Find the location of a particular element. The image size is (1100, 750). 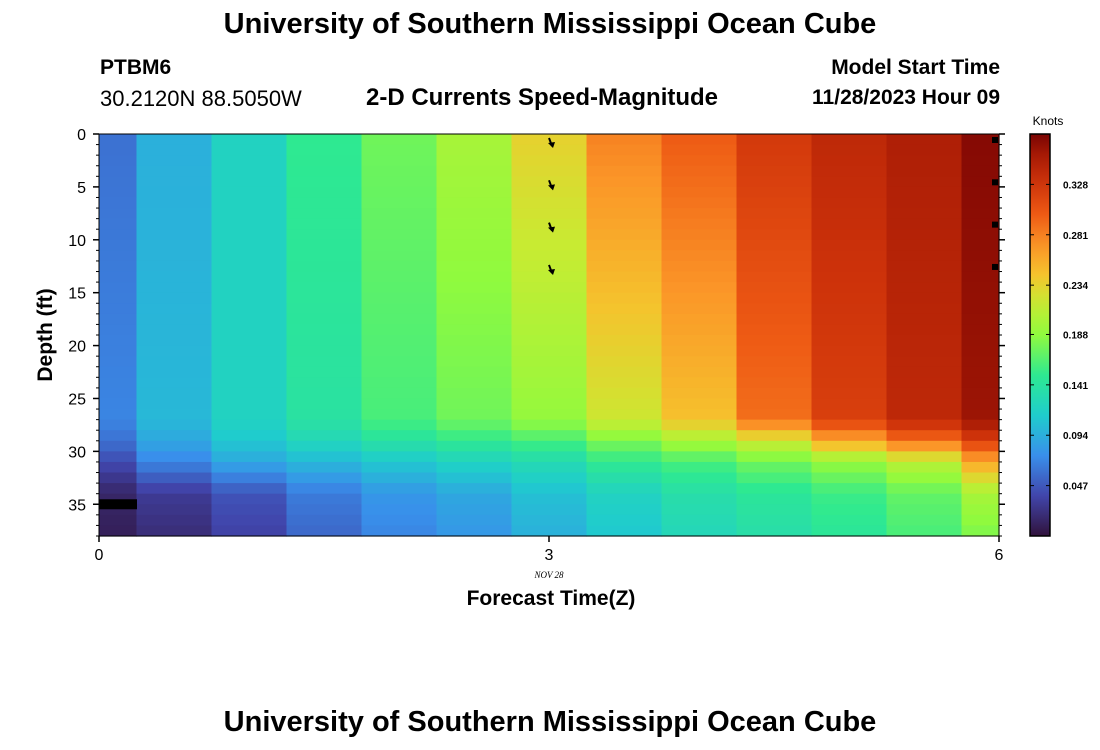

x-axis-label: Forecast Time(Z) is located at coordinates (551, 598).